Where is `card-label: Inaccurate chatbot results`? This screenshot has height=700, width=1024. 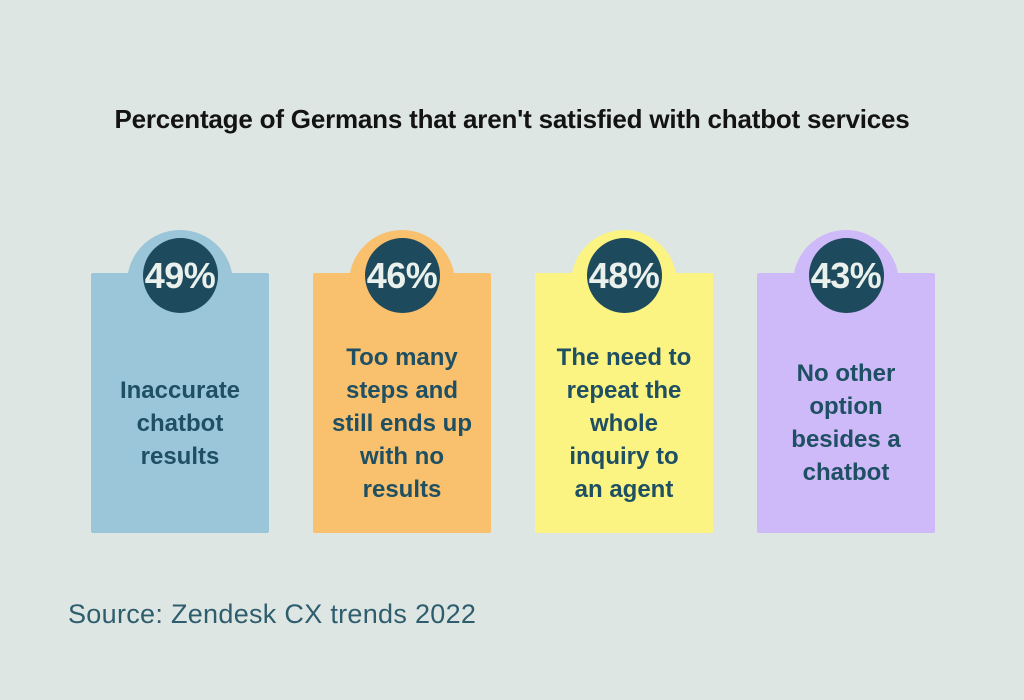
card-label: Inaccurate chatbot results is located at coordinates (180, 423).